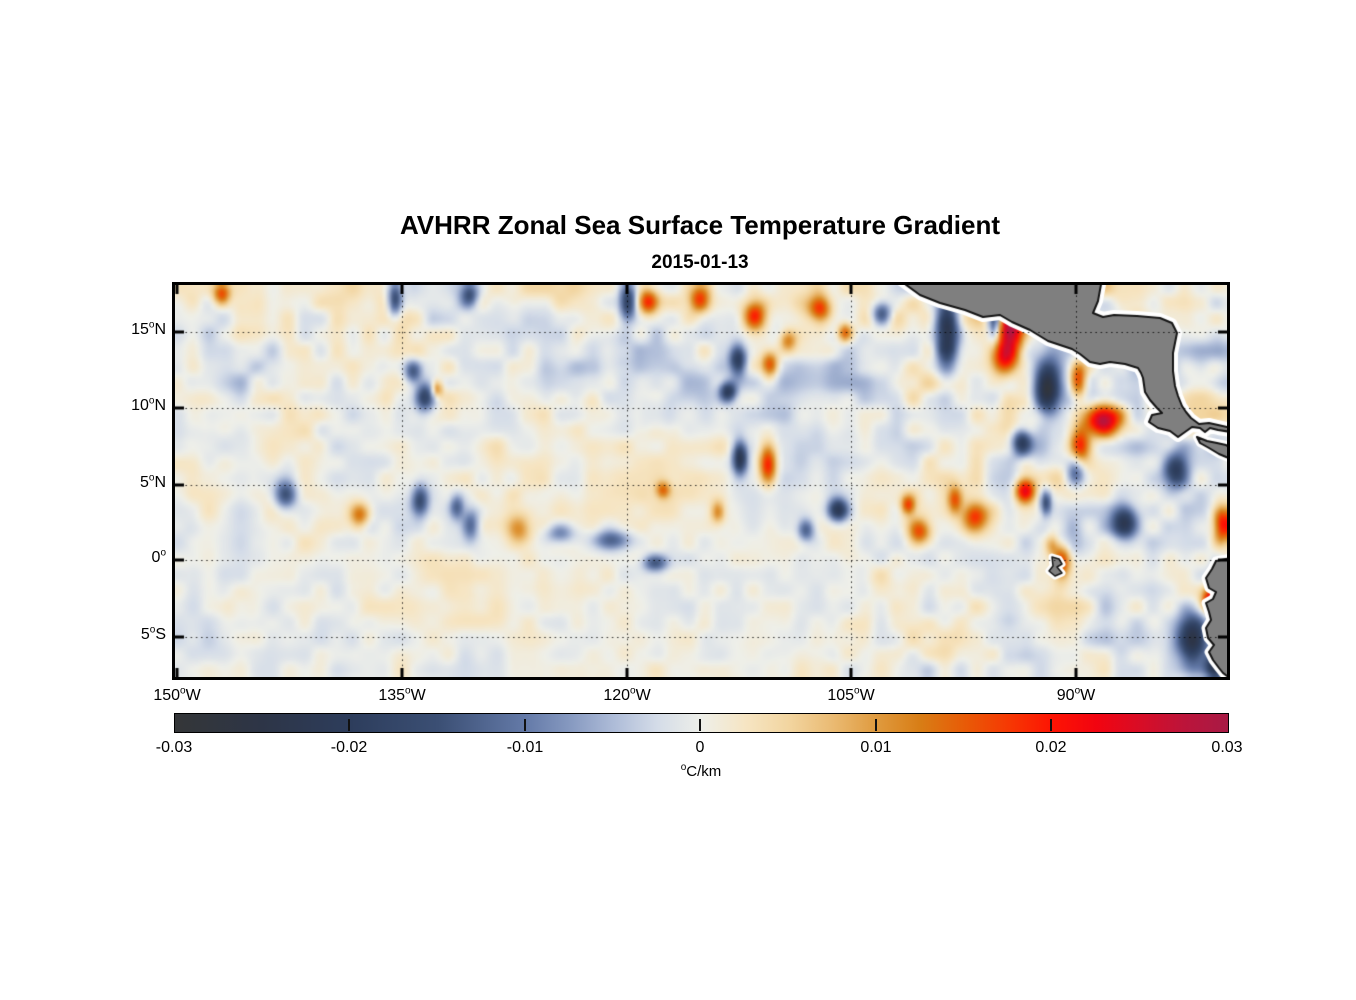 This screenshot has width=1356, height=1000. I want to click on colorbar-label: -0.03, so click(174, 747).